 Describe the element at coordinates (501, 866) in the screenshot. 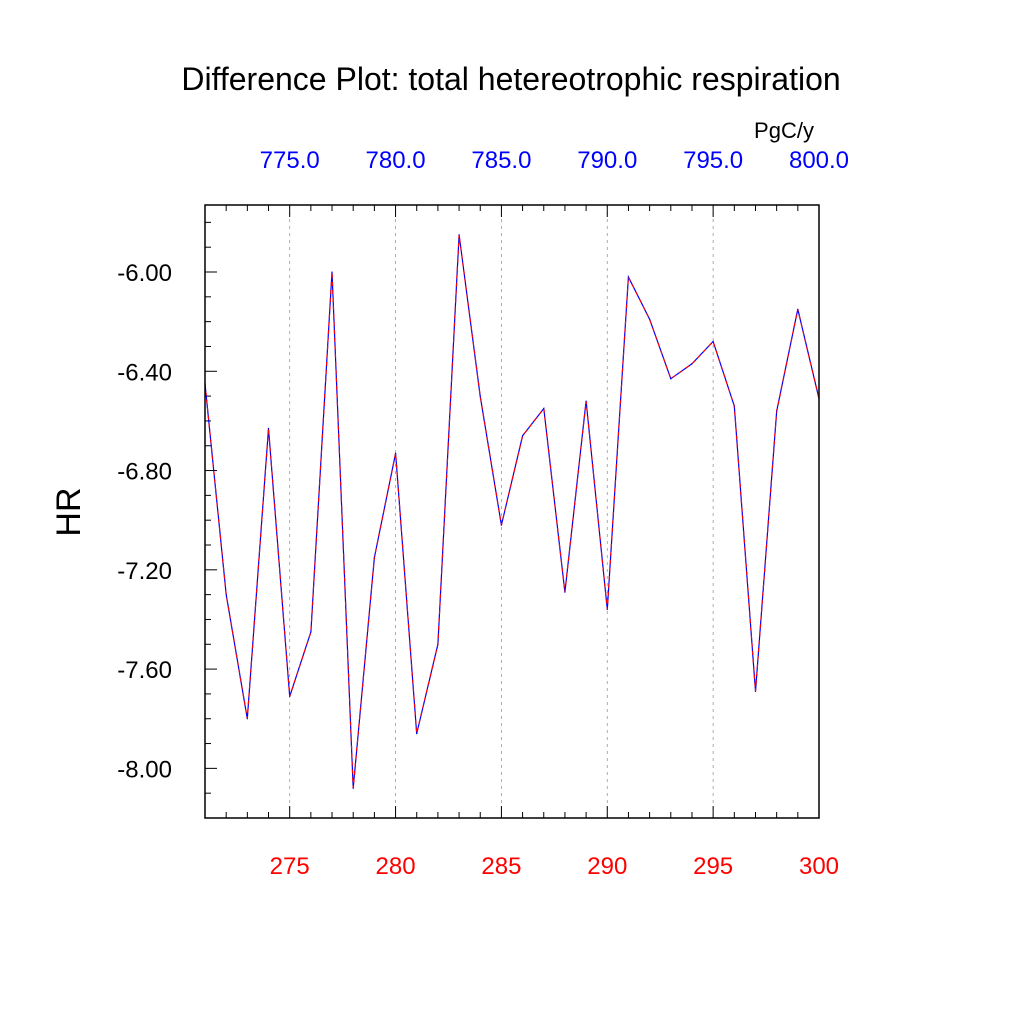

I see `x-tick-label-bottom: 285` at that location.